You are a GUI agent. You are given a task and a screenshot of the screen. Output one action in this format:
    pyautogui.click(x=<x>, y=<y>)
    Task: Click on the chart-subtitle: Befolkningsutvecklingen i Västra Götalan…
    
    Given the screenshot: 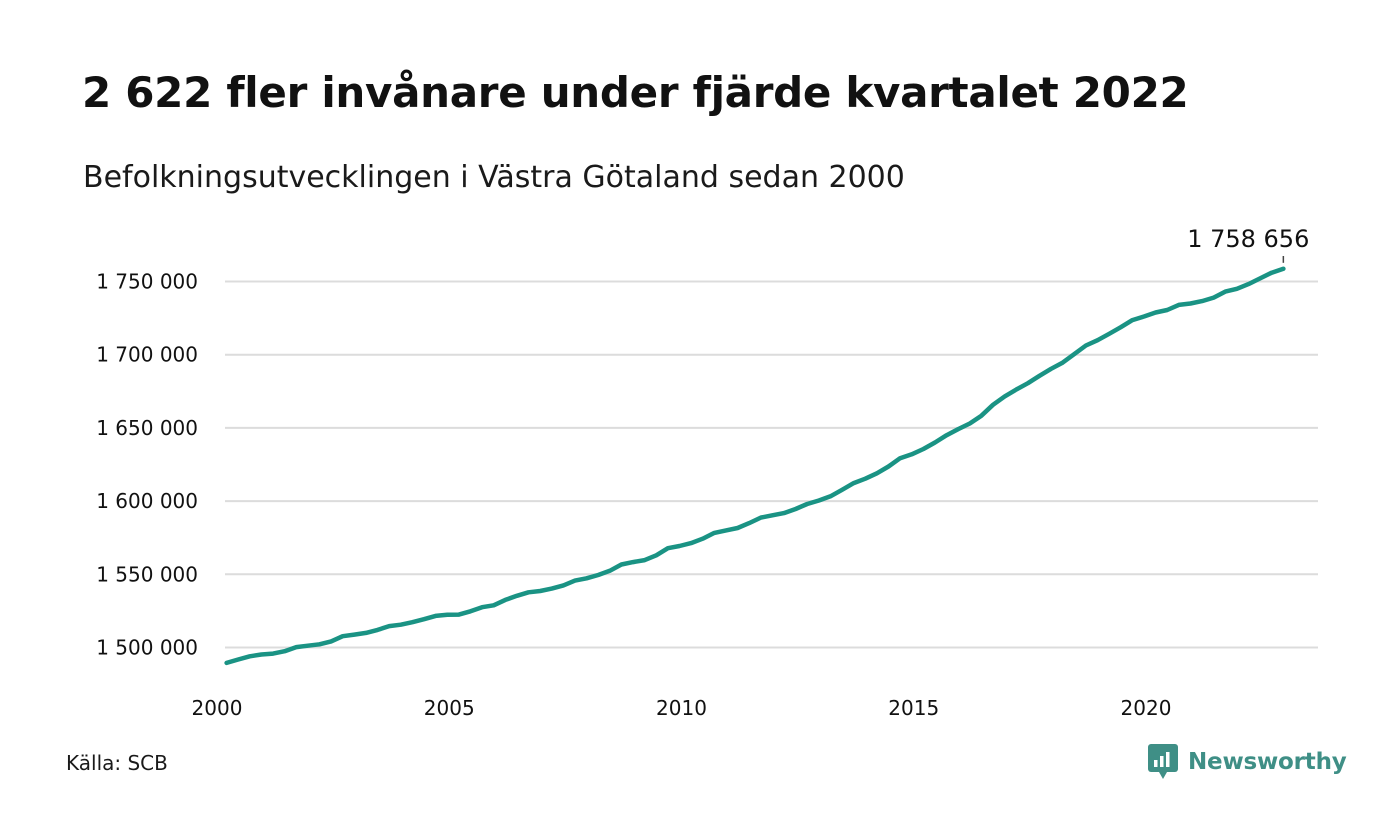 What is the action you would take?
    pyautogui.click(x=494, y=177)
    